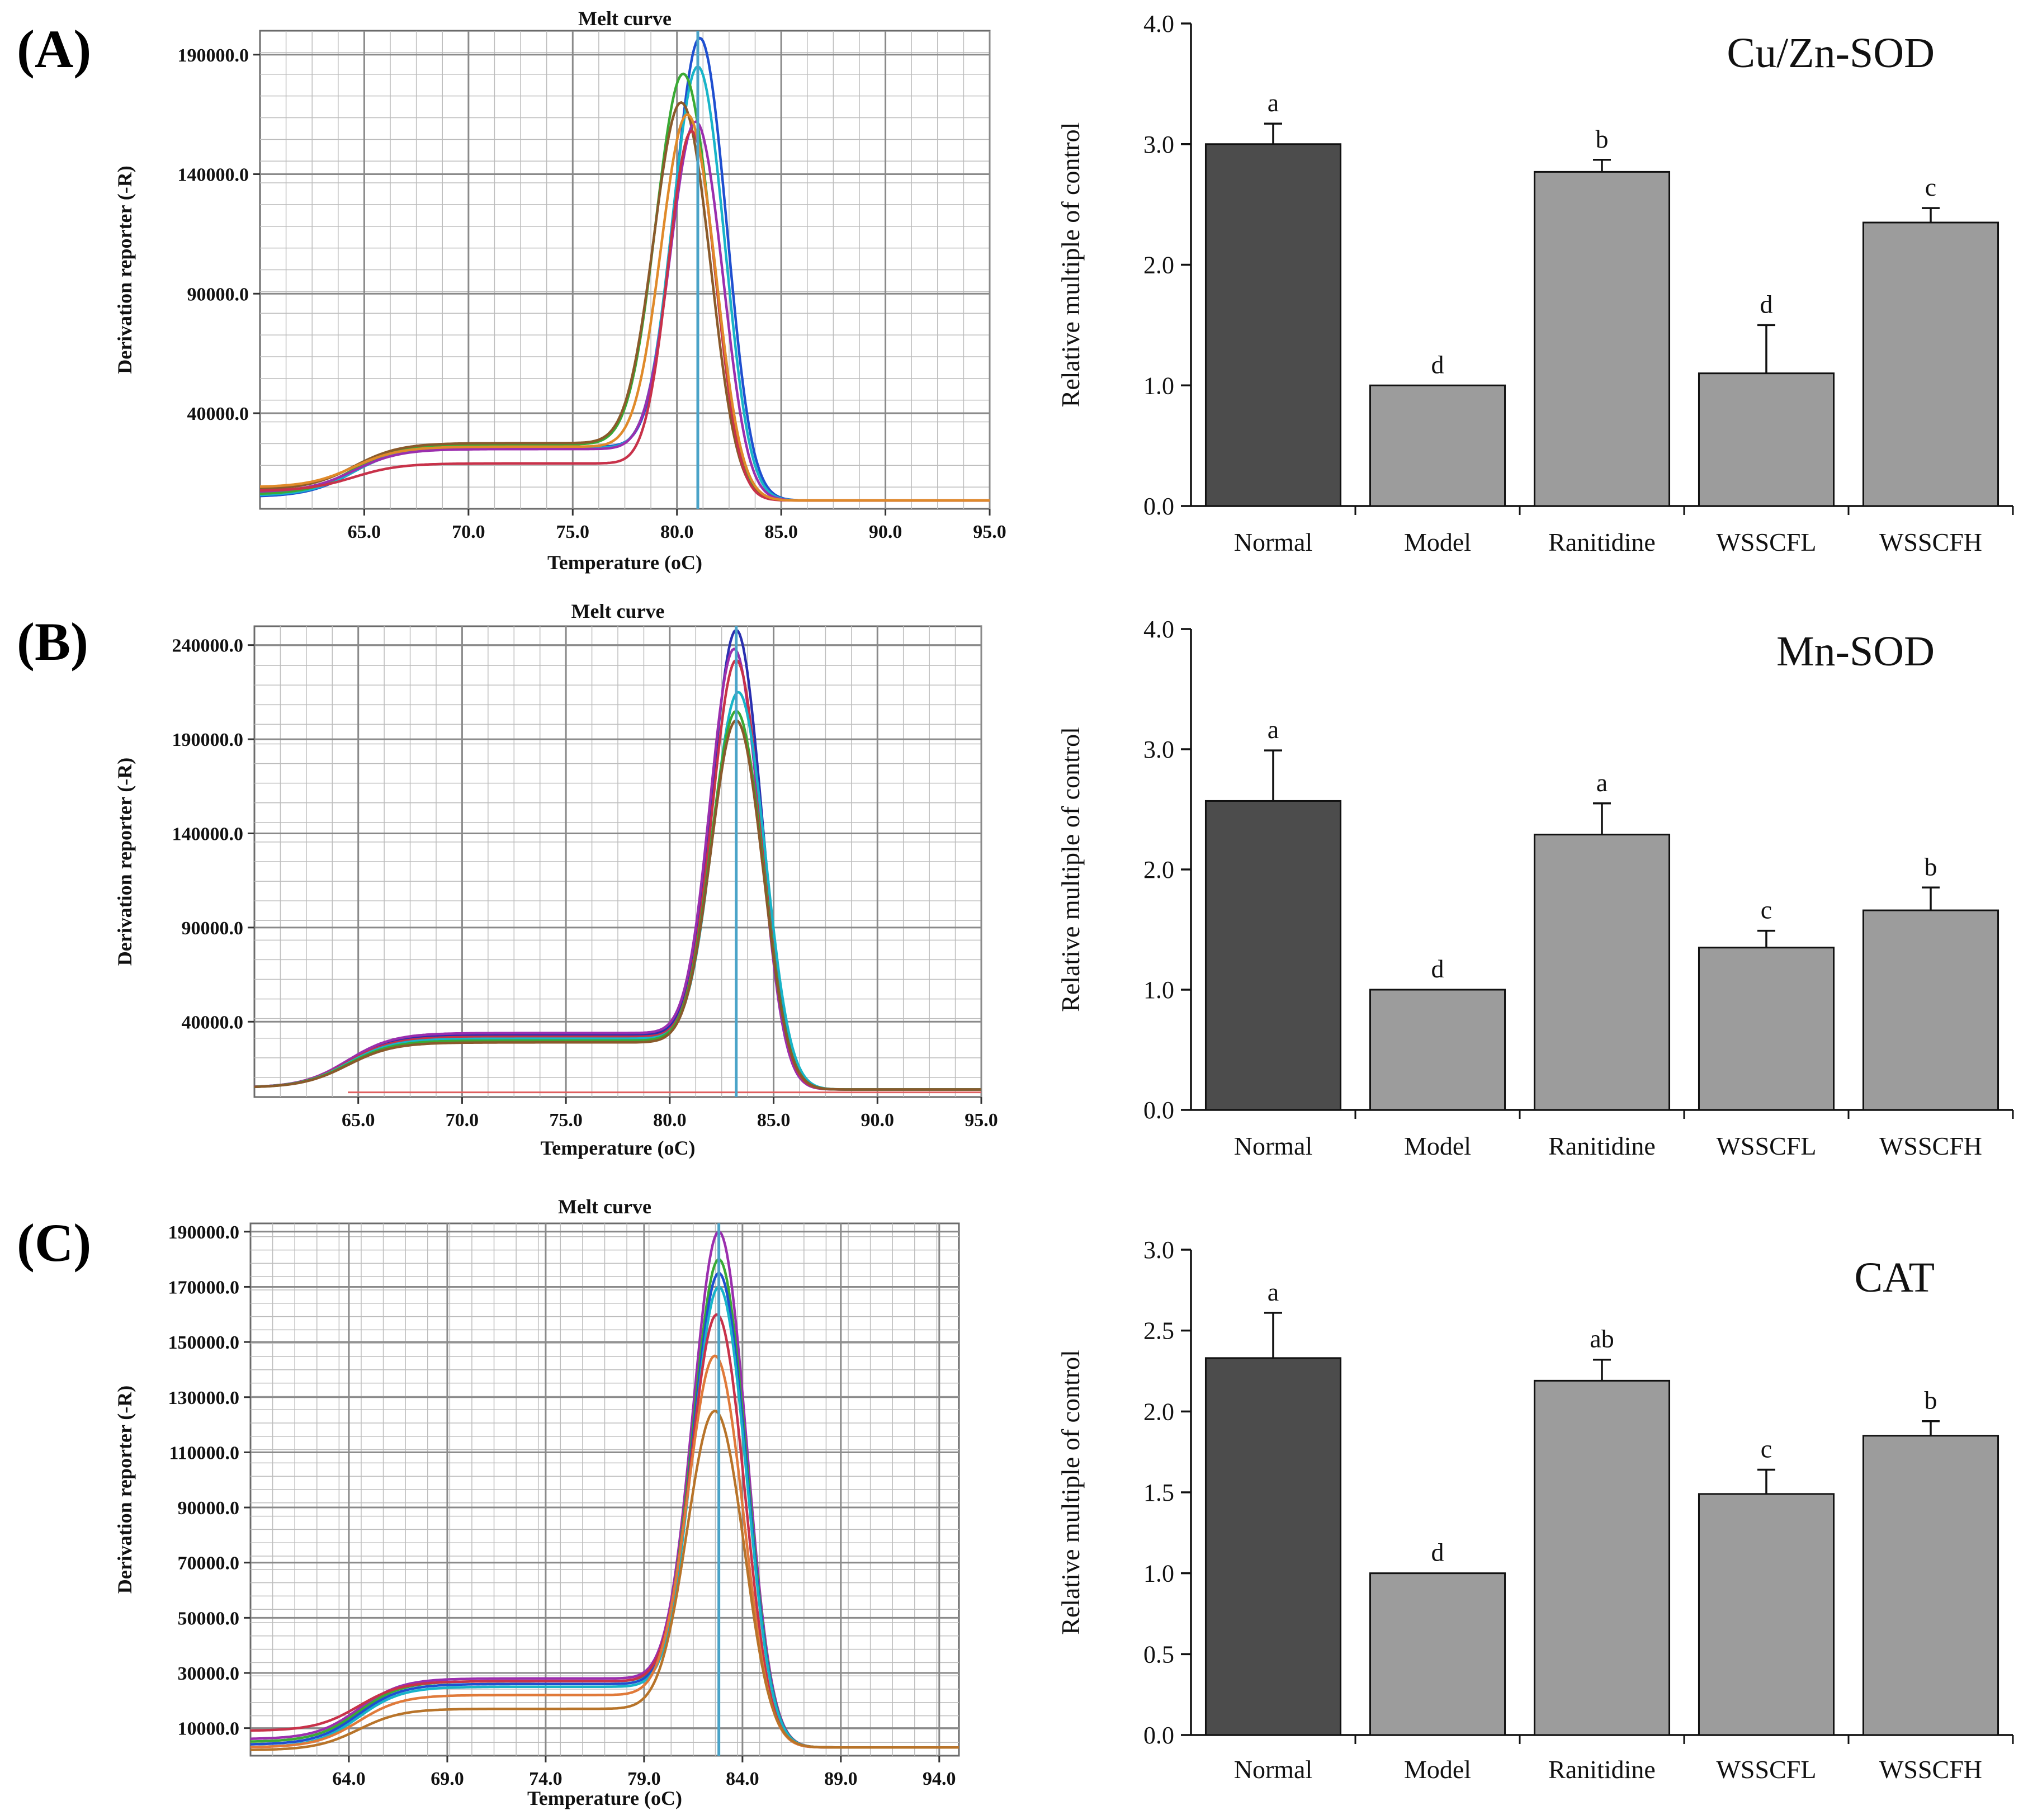  Describe the element at coordinates (1602, 1339) in the screenshot. I see `significance-label: ab` at that location.